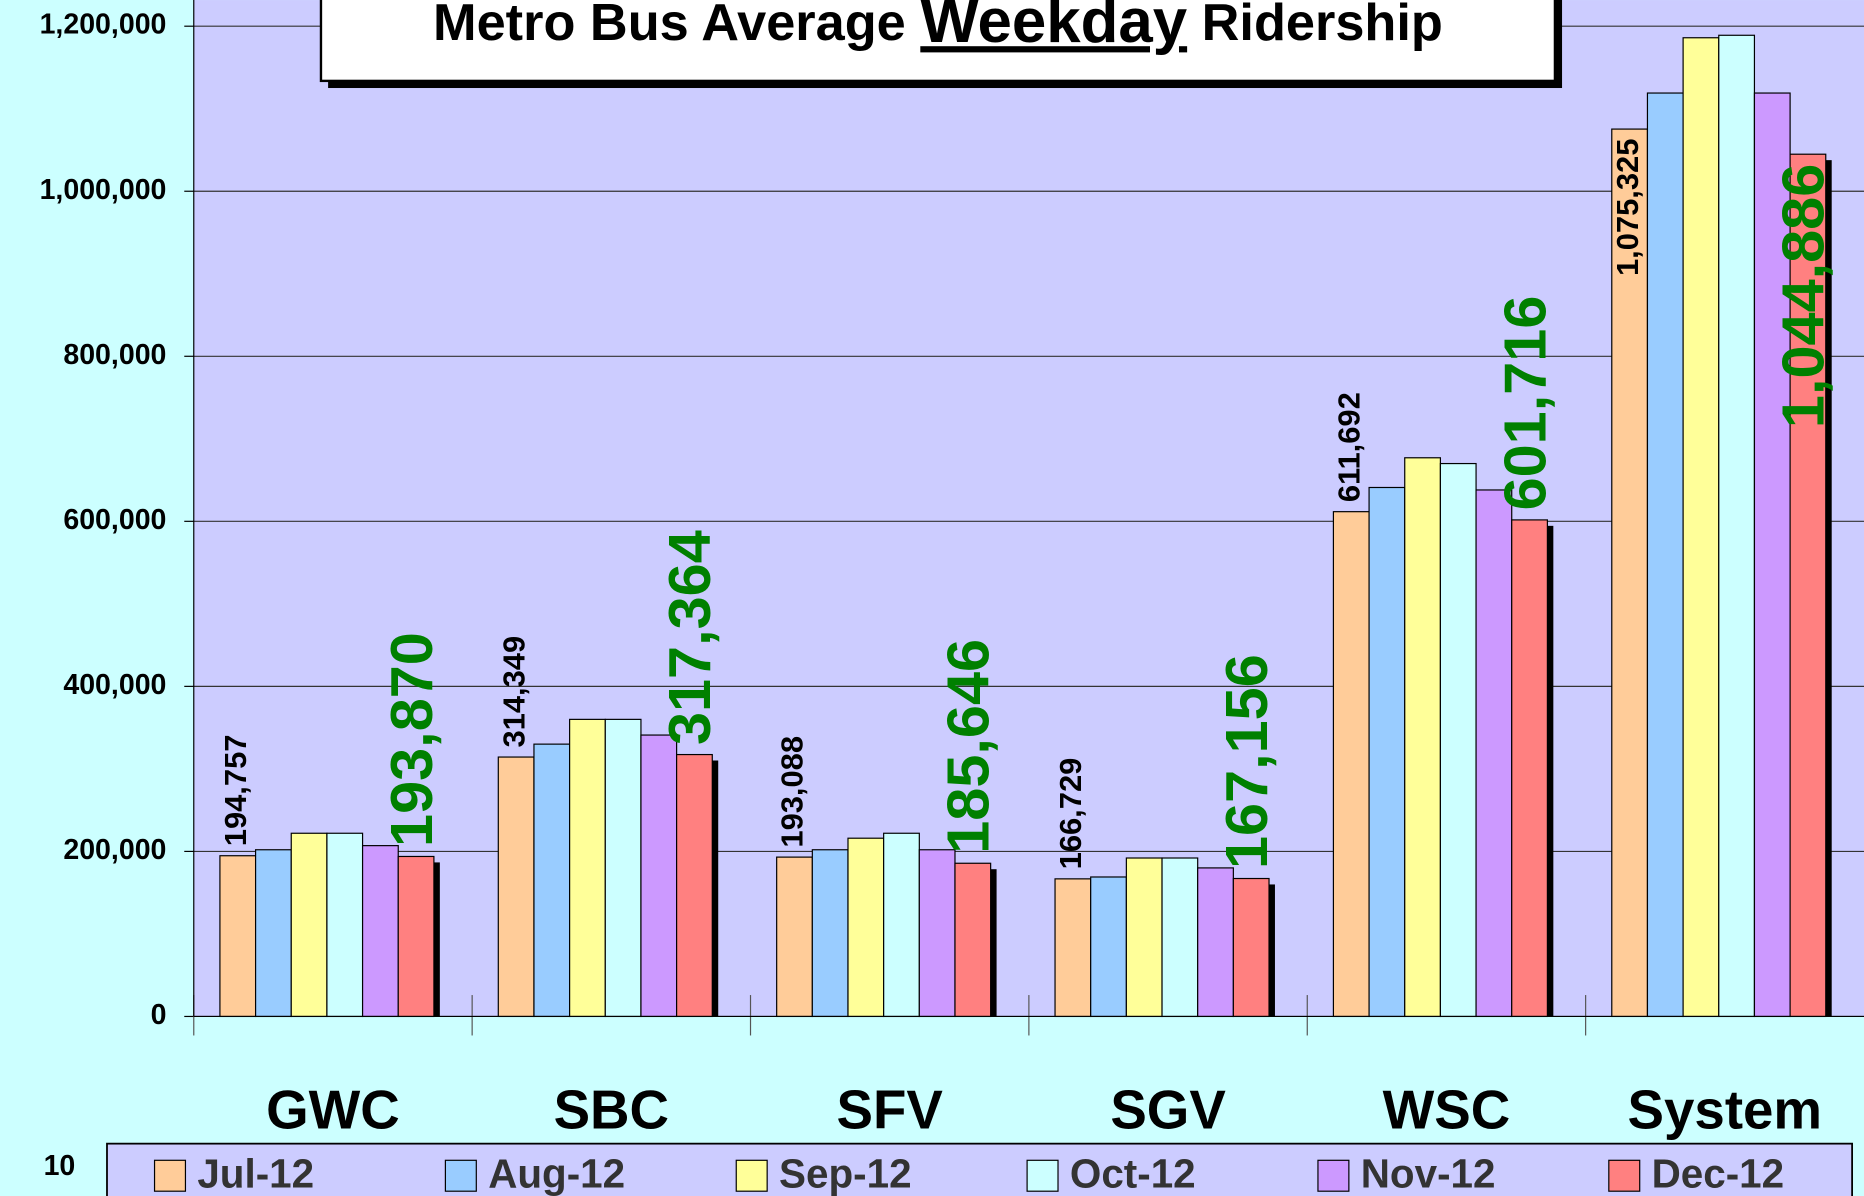  What do you see at coordinates (1718, 1173) in the screenshot?
I see `legend-label: Dec-12` at bounding box center [1718, 1173].